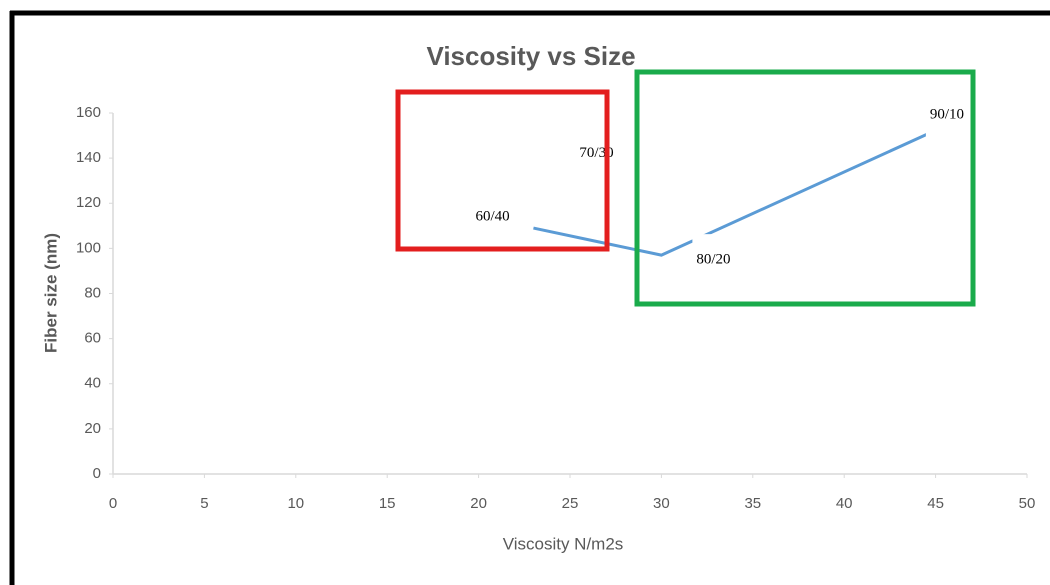 The width and height of the screenshot is (1050, 585). Describe the element at coordinates (295, 503) in the screenshot. I see `x-tick-label: 10` at that location.